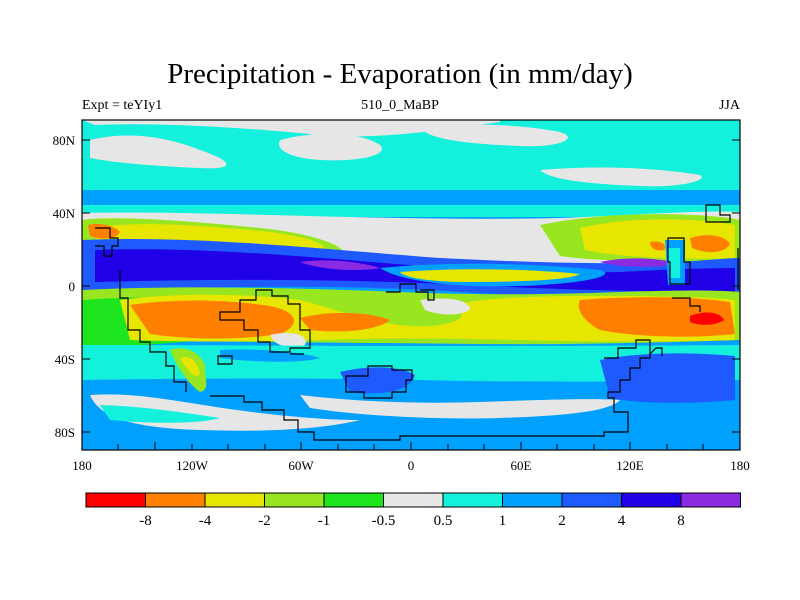 The image size is (800, 600). I want to click on colorbar-label: 8, so click(681, 521).